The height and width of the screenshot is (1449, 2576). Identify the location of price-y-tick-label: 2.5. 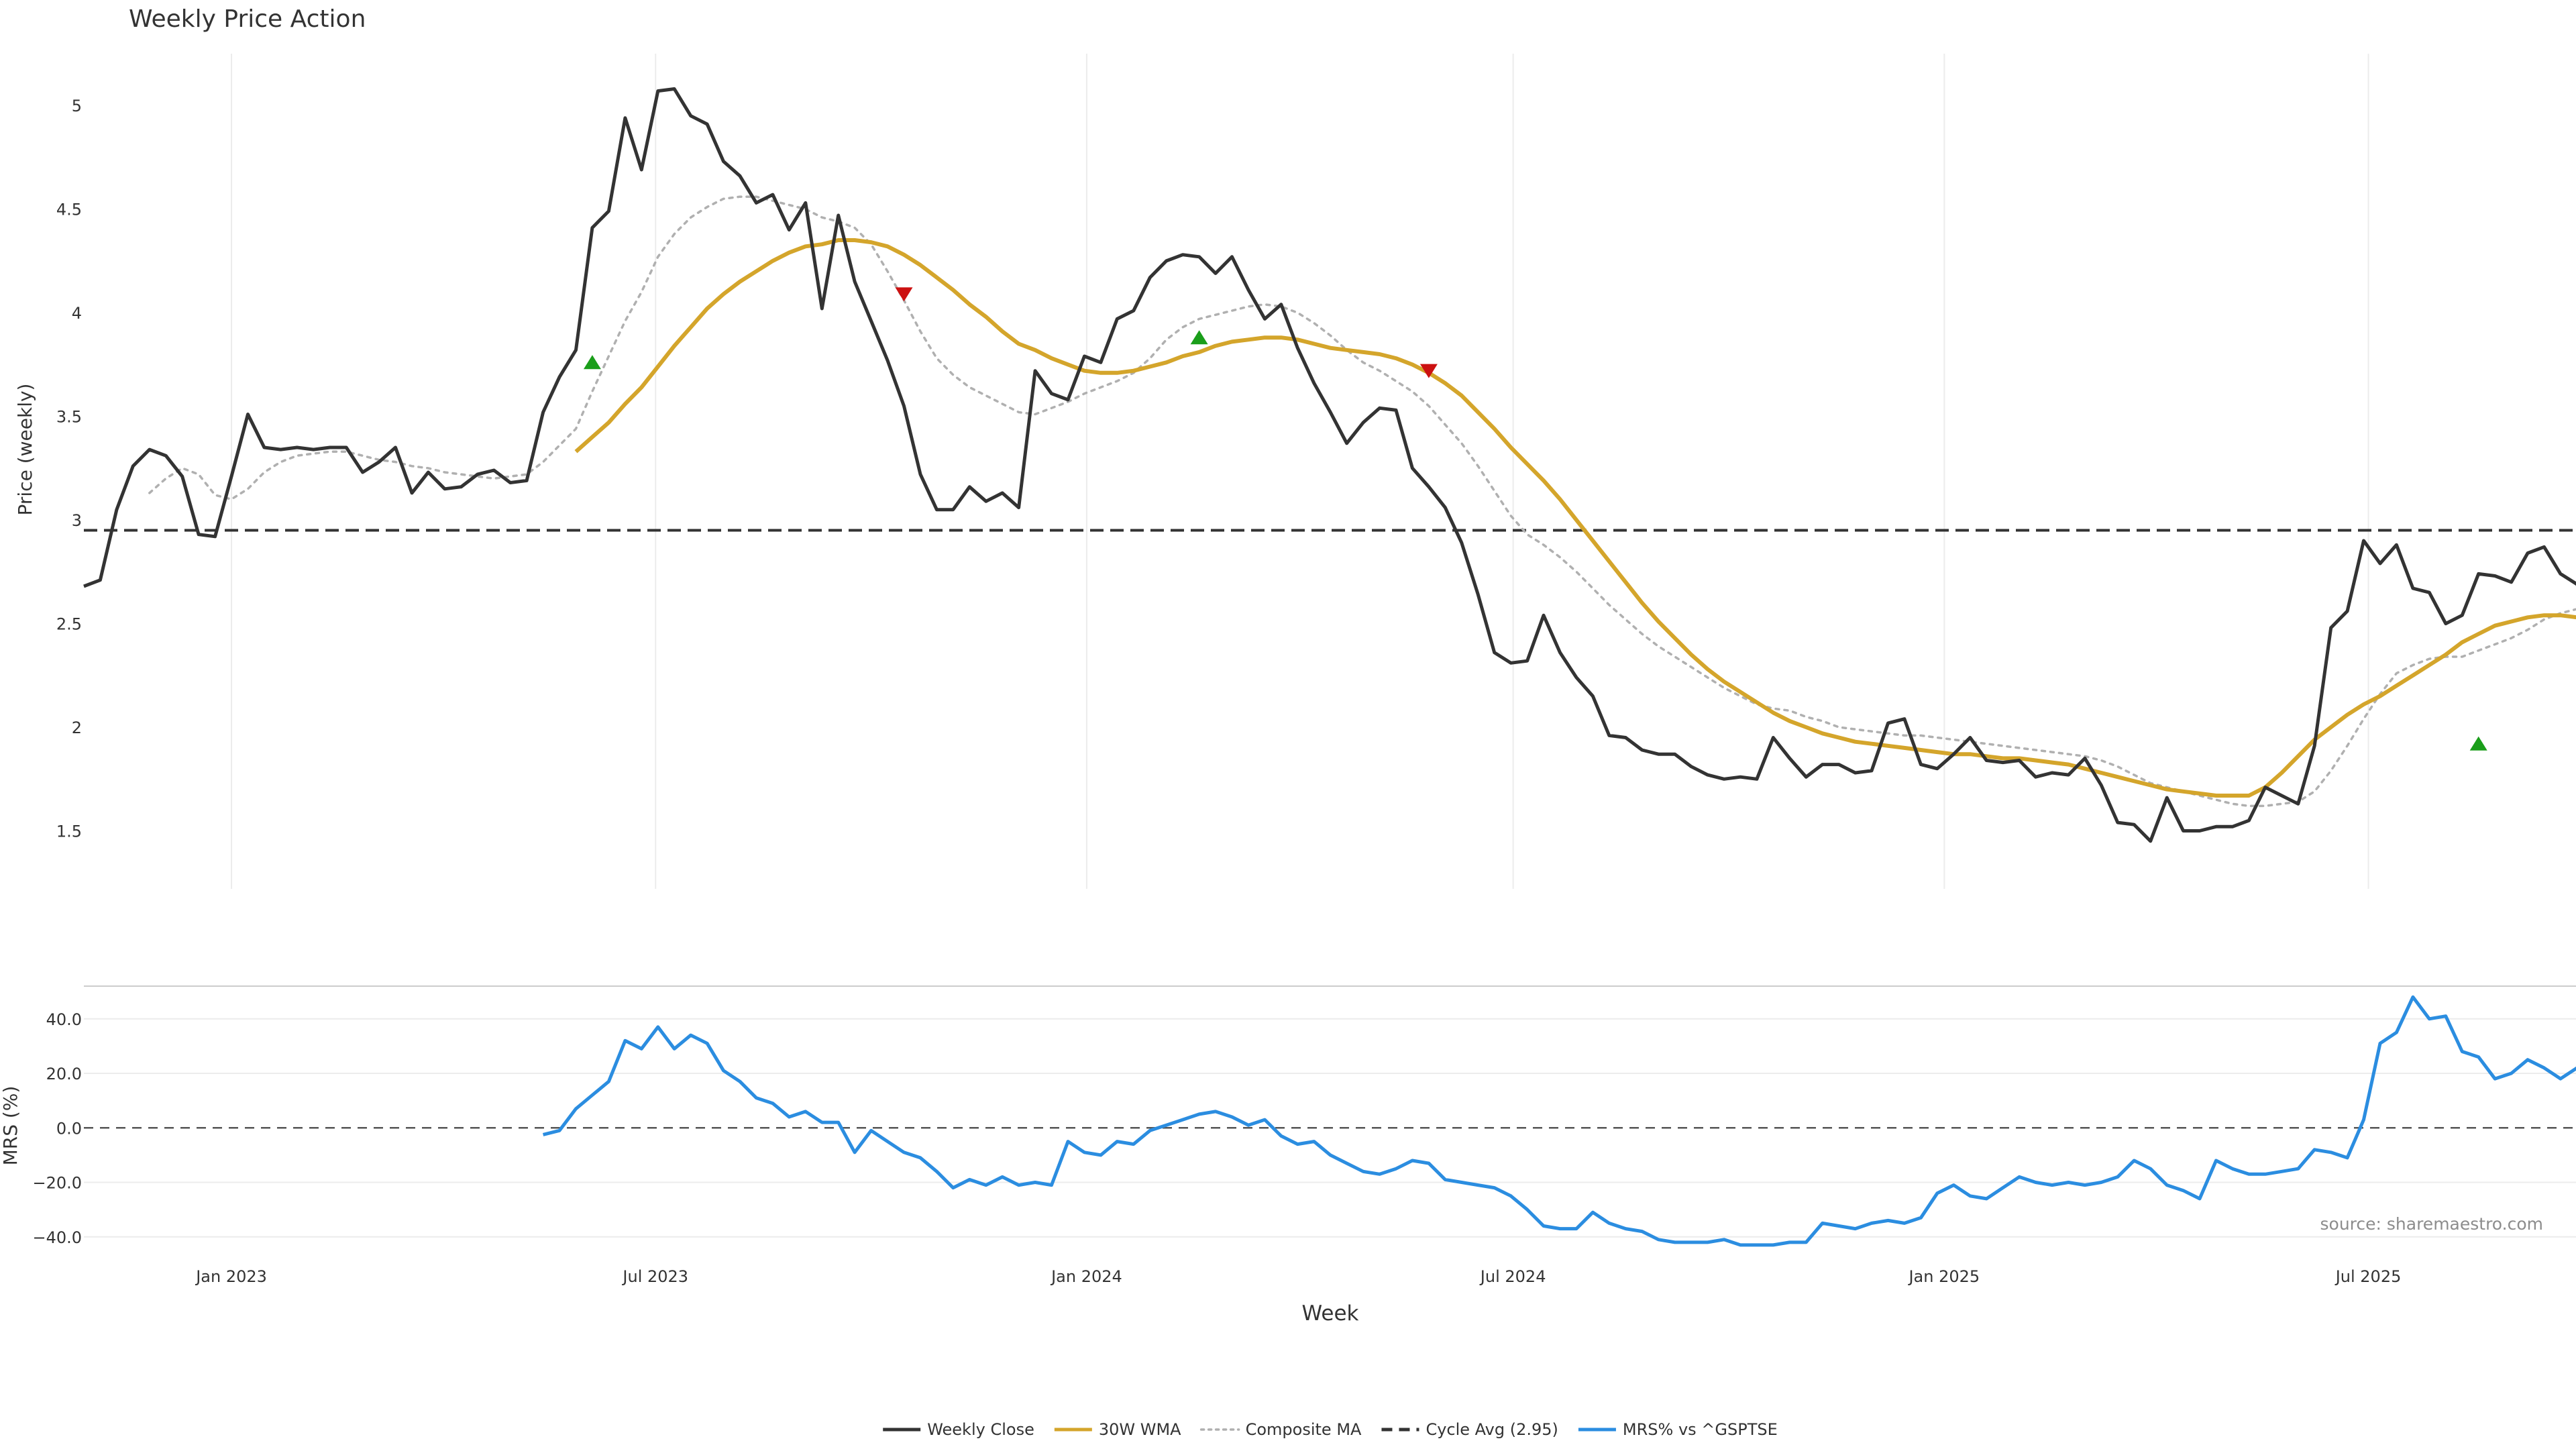
(69, 624).